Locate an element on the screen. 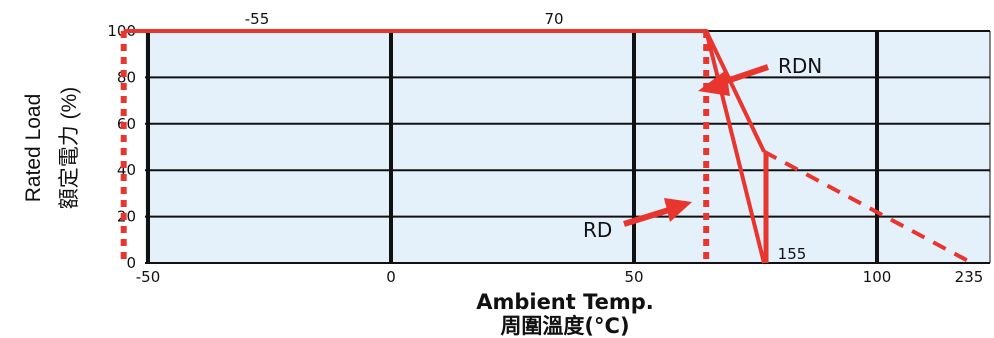 This screenshot has width=994, height=338. series-label-rd: RD is located at coordinates (597, 230).